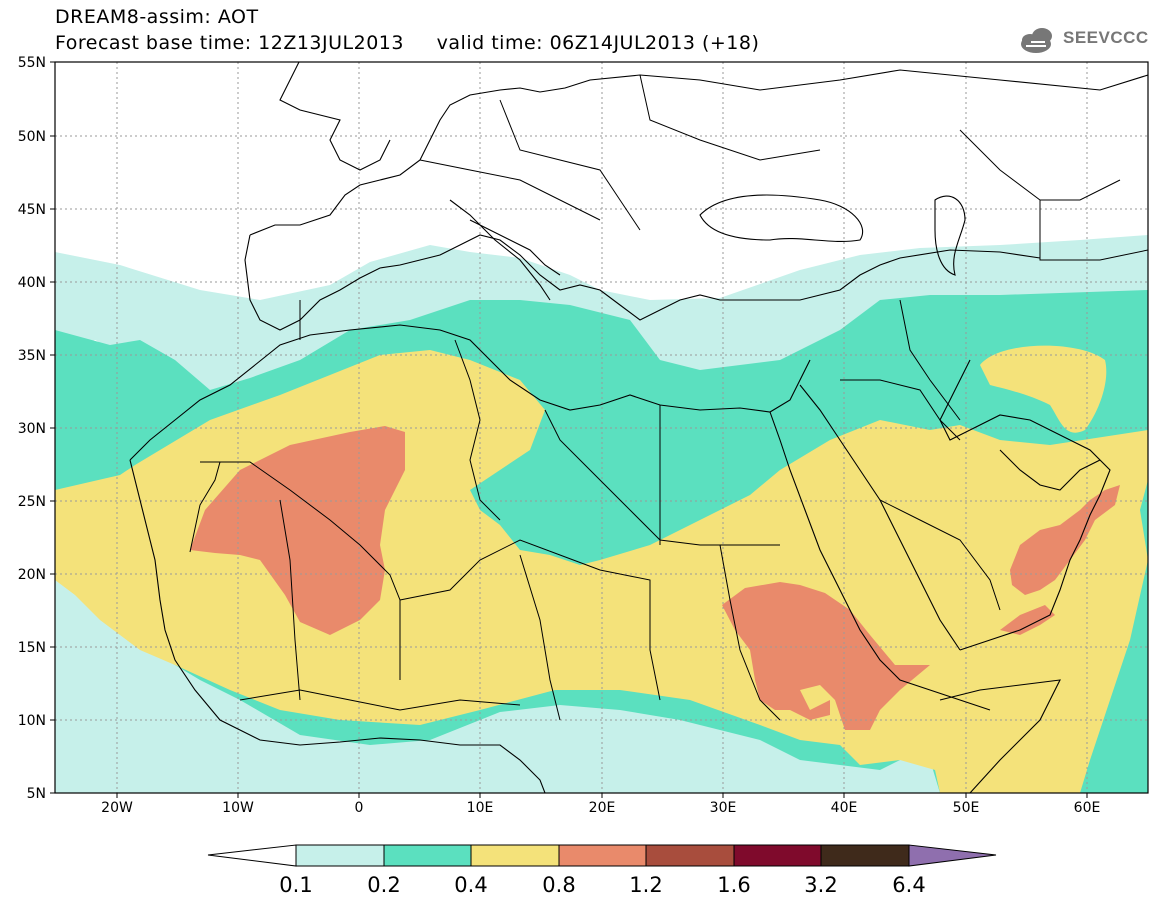 This screenshot has width=1165, height=905. What do you see at coordinates (966, 808) in the screenshot?
I see `lon-label: 50E` at bounding box center [966, 808].